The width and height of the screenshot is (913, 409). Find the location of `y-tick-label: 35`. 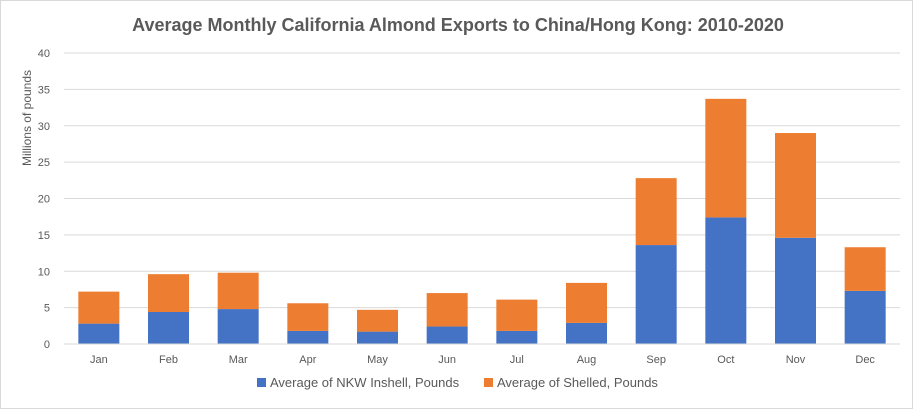

y-tick-label: 35 is located at coordinates (44, 90).